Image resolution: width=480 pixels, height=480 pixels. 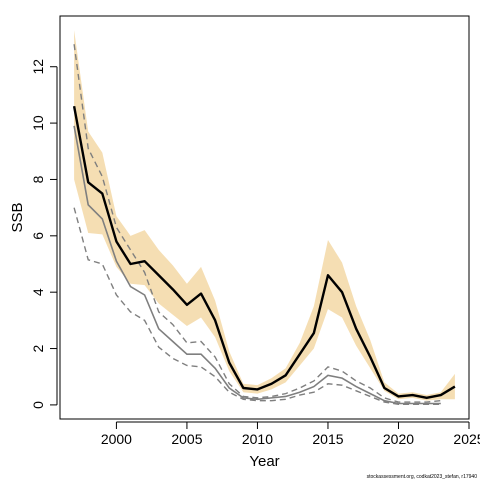 I want to click on x-tick-label: 2015, so click(x=327, y=439).